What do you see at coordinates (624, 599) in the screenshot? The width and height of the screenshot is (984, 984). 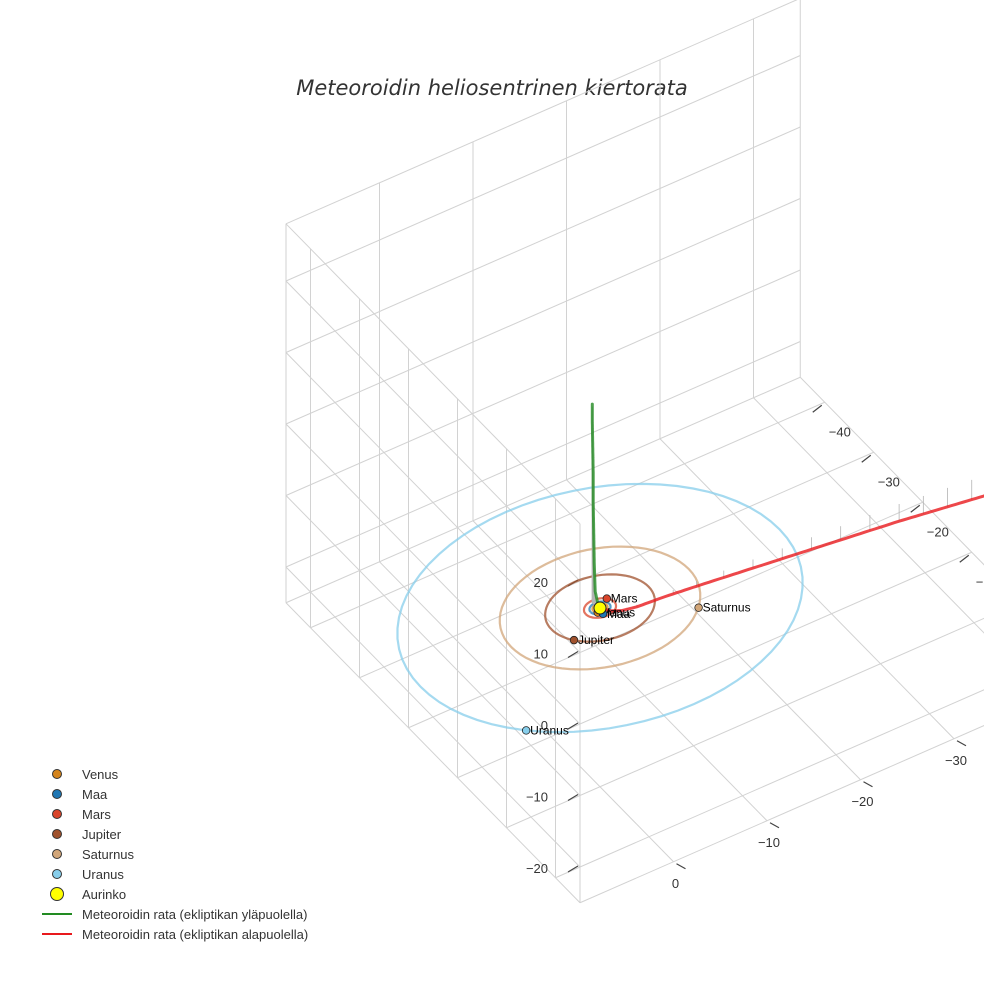 I see `planet-label-mars: Mars` at bounding box center [624, 599].